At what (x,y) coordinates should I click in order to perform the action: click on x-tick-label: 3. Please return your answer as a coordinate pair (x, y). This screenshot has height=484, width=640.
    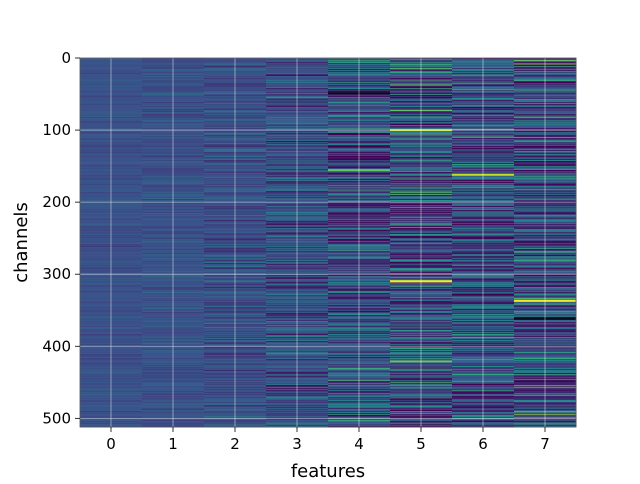
    Looking at the image, I should click on (297, 444).